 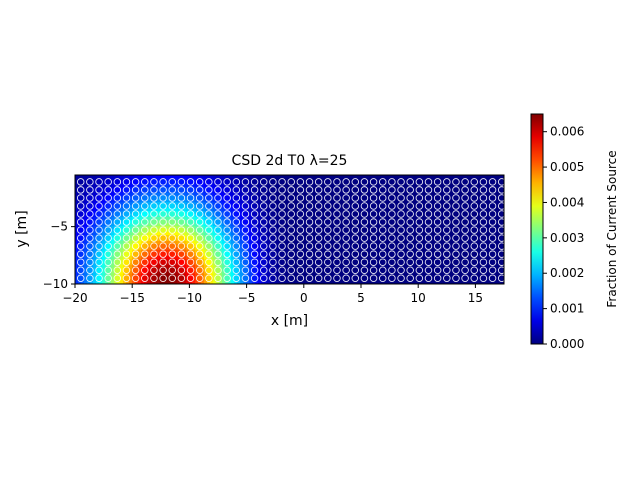 What do you see at coordinates (247, 298) in the screenshot?
I see `x-tick-label: −5` at bounding box center [247, 298].